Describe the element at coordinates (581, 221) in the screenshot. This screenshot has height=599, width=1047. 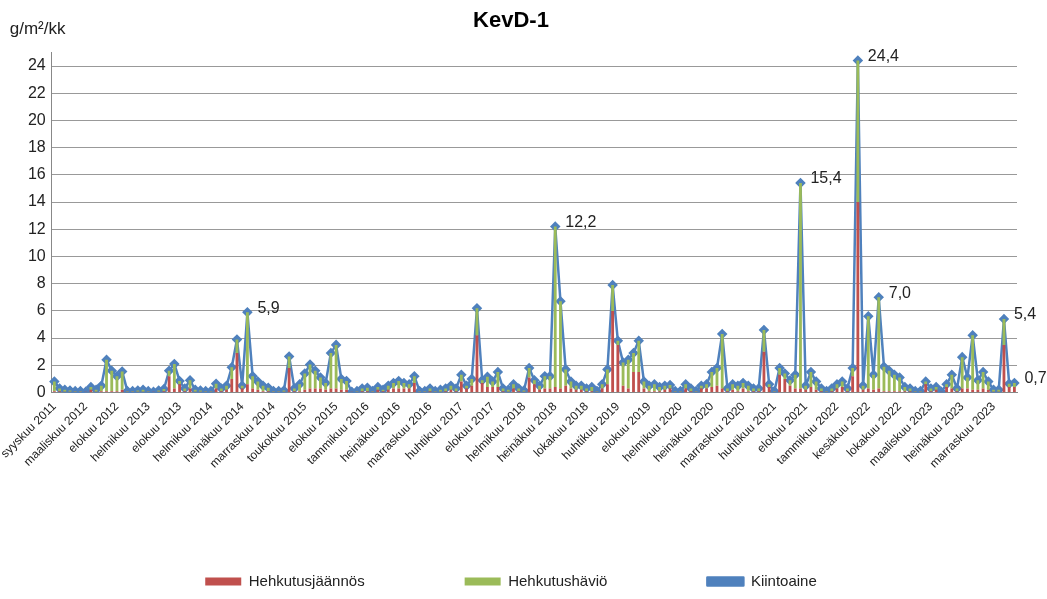
I see `data-label: 12,2` at that location.